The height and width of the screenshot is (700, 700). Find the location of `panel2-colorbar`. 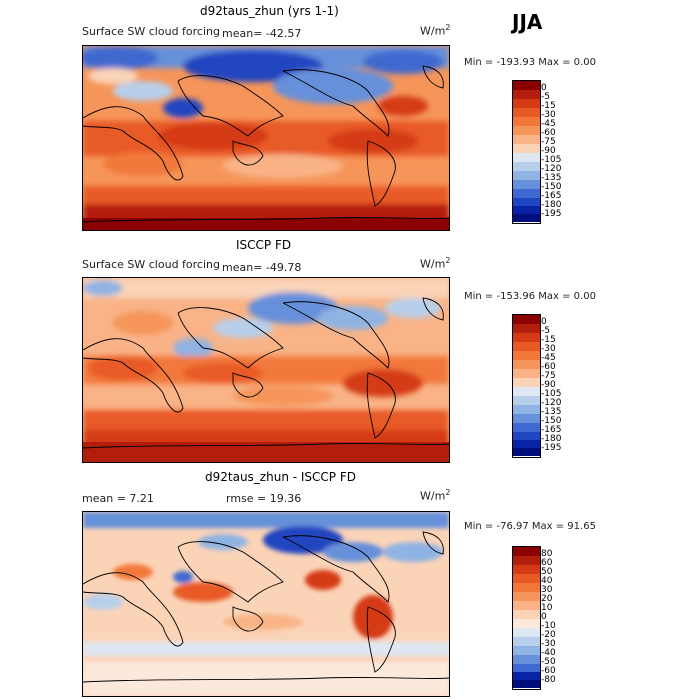

panel2-colorbar is located at coordinates (526, 386).